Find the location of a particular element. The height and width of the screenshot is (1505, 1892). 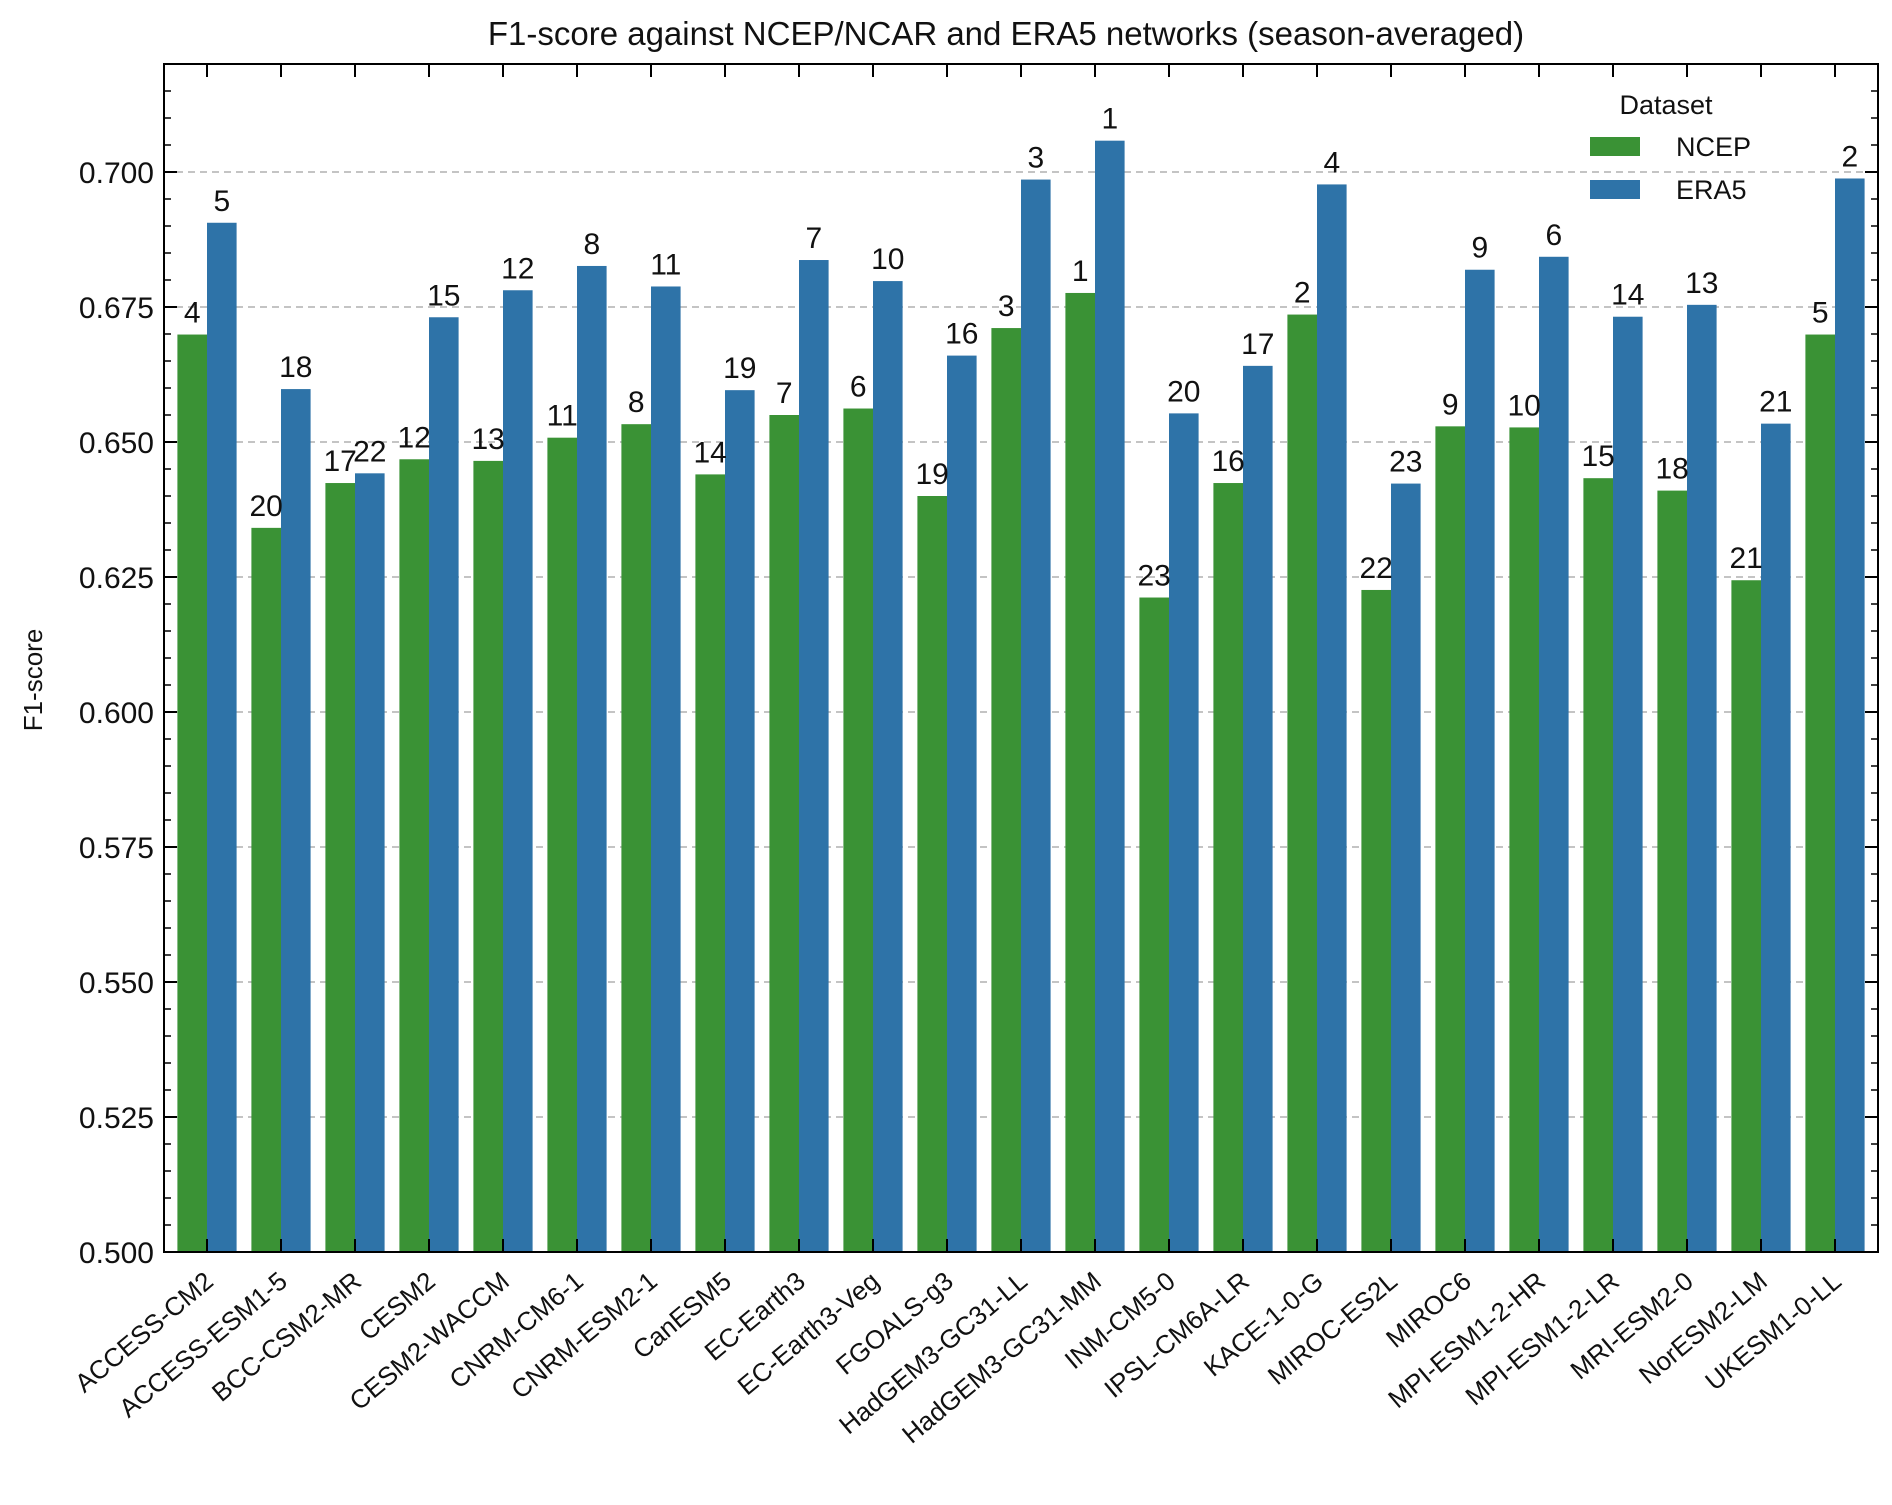

y-tick-label: 0.575 is located at coordinates (116, 848).